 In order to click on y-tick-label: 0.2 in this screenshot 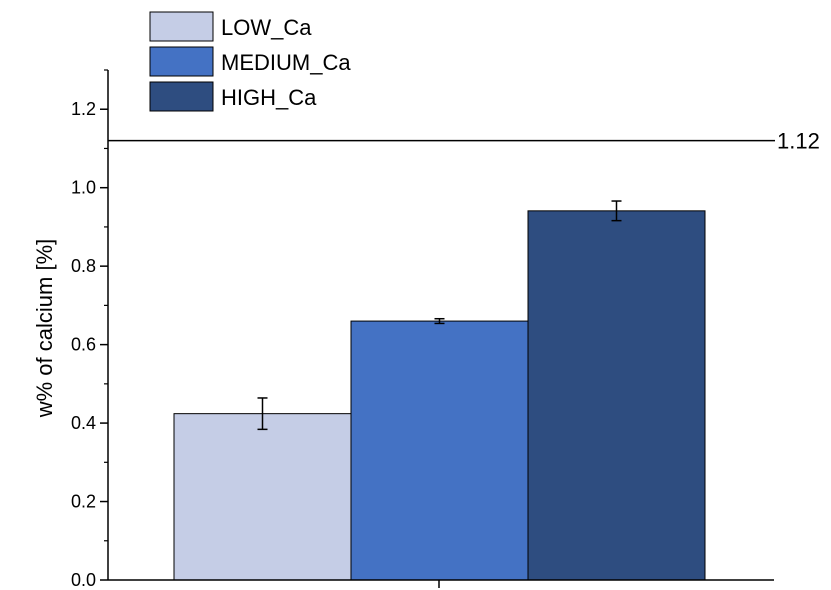, I will do `click(83, 502)`.